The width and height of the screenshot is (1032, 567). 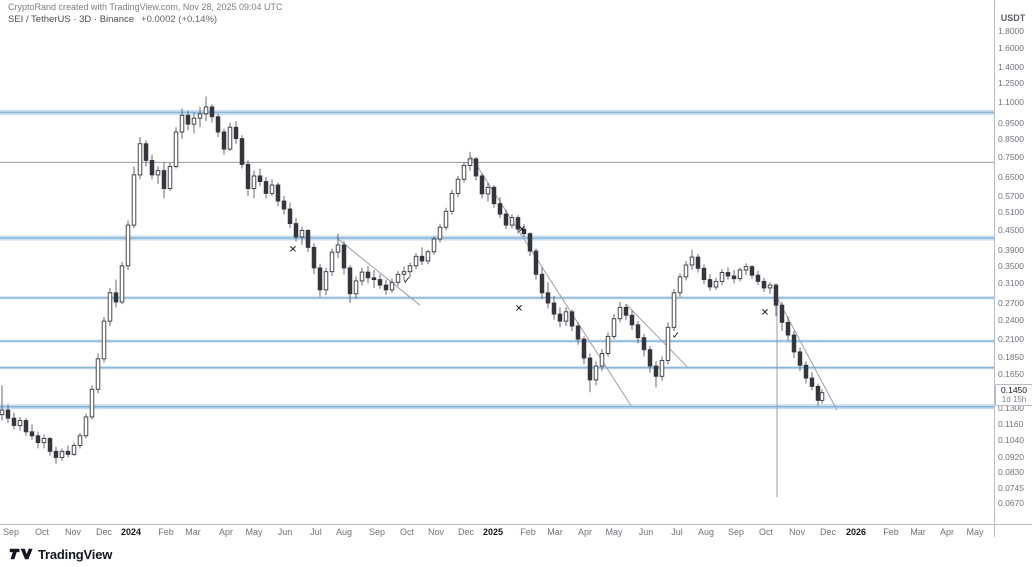 What do you see at coordinates (1011, 195) in the screenshot?
I see `price-tick: 0.5700` at bounding box center [1011, 195].